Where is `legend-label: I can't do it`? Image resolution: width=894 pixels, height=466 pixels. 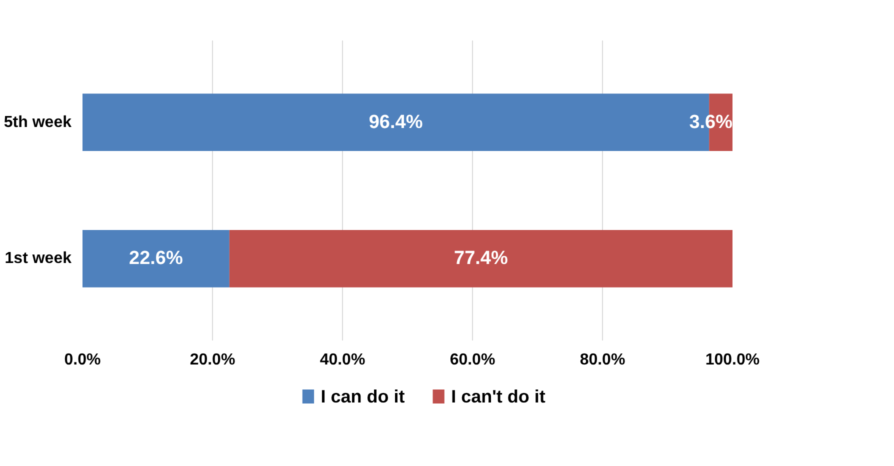
legend-label: I can't do it is located at coordinates (498, 396).